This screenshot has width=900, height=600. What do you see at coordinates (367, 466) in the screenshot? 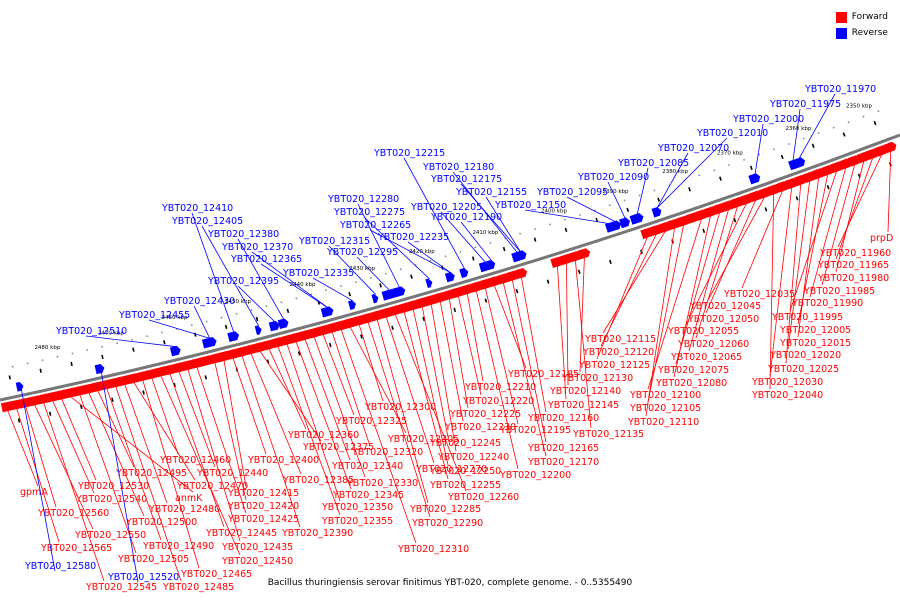
I see `forward-gene-label: YBT020_12340` at bounding box center [367, 466].